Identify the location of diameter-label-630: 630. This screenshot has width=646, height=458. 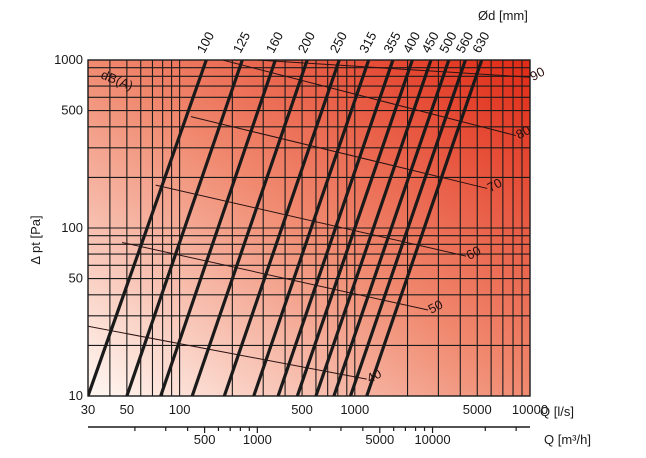
(480, 42).